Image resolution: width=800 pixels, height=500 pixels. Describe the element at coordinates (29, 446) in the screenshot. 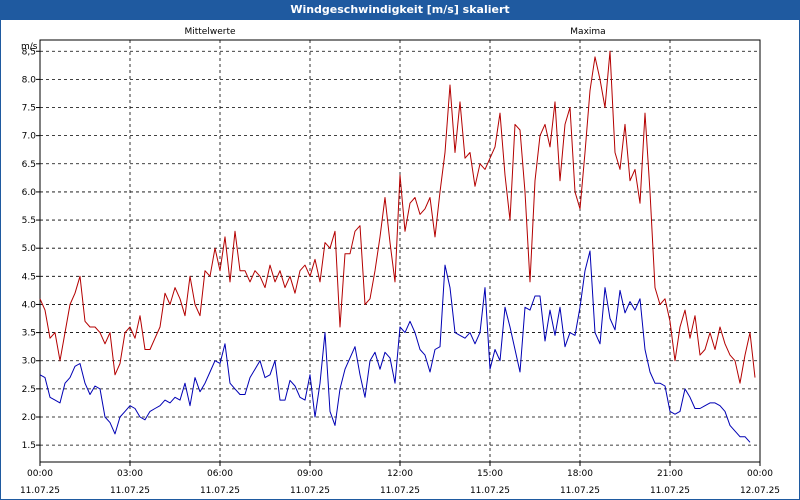

I see `y-tick-label: 1.5` at that location.